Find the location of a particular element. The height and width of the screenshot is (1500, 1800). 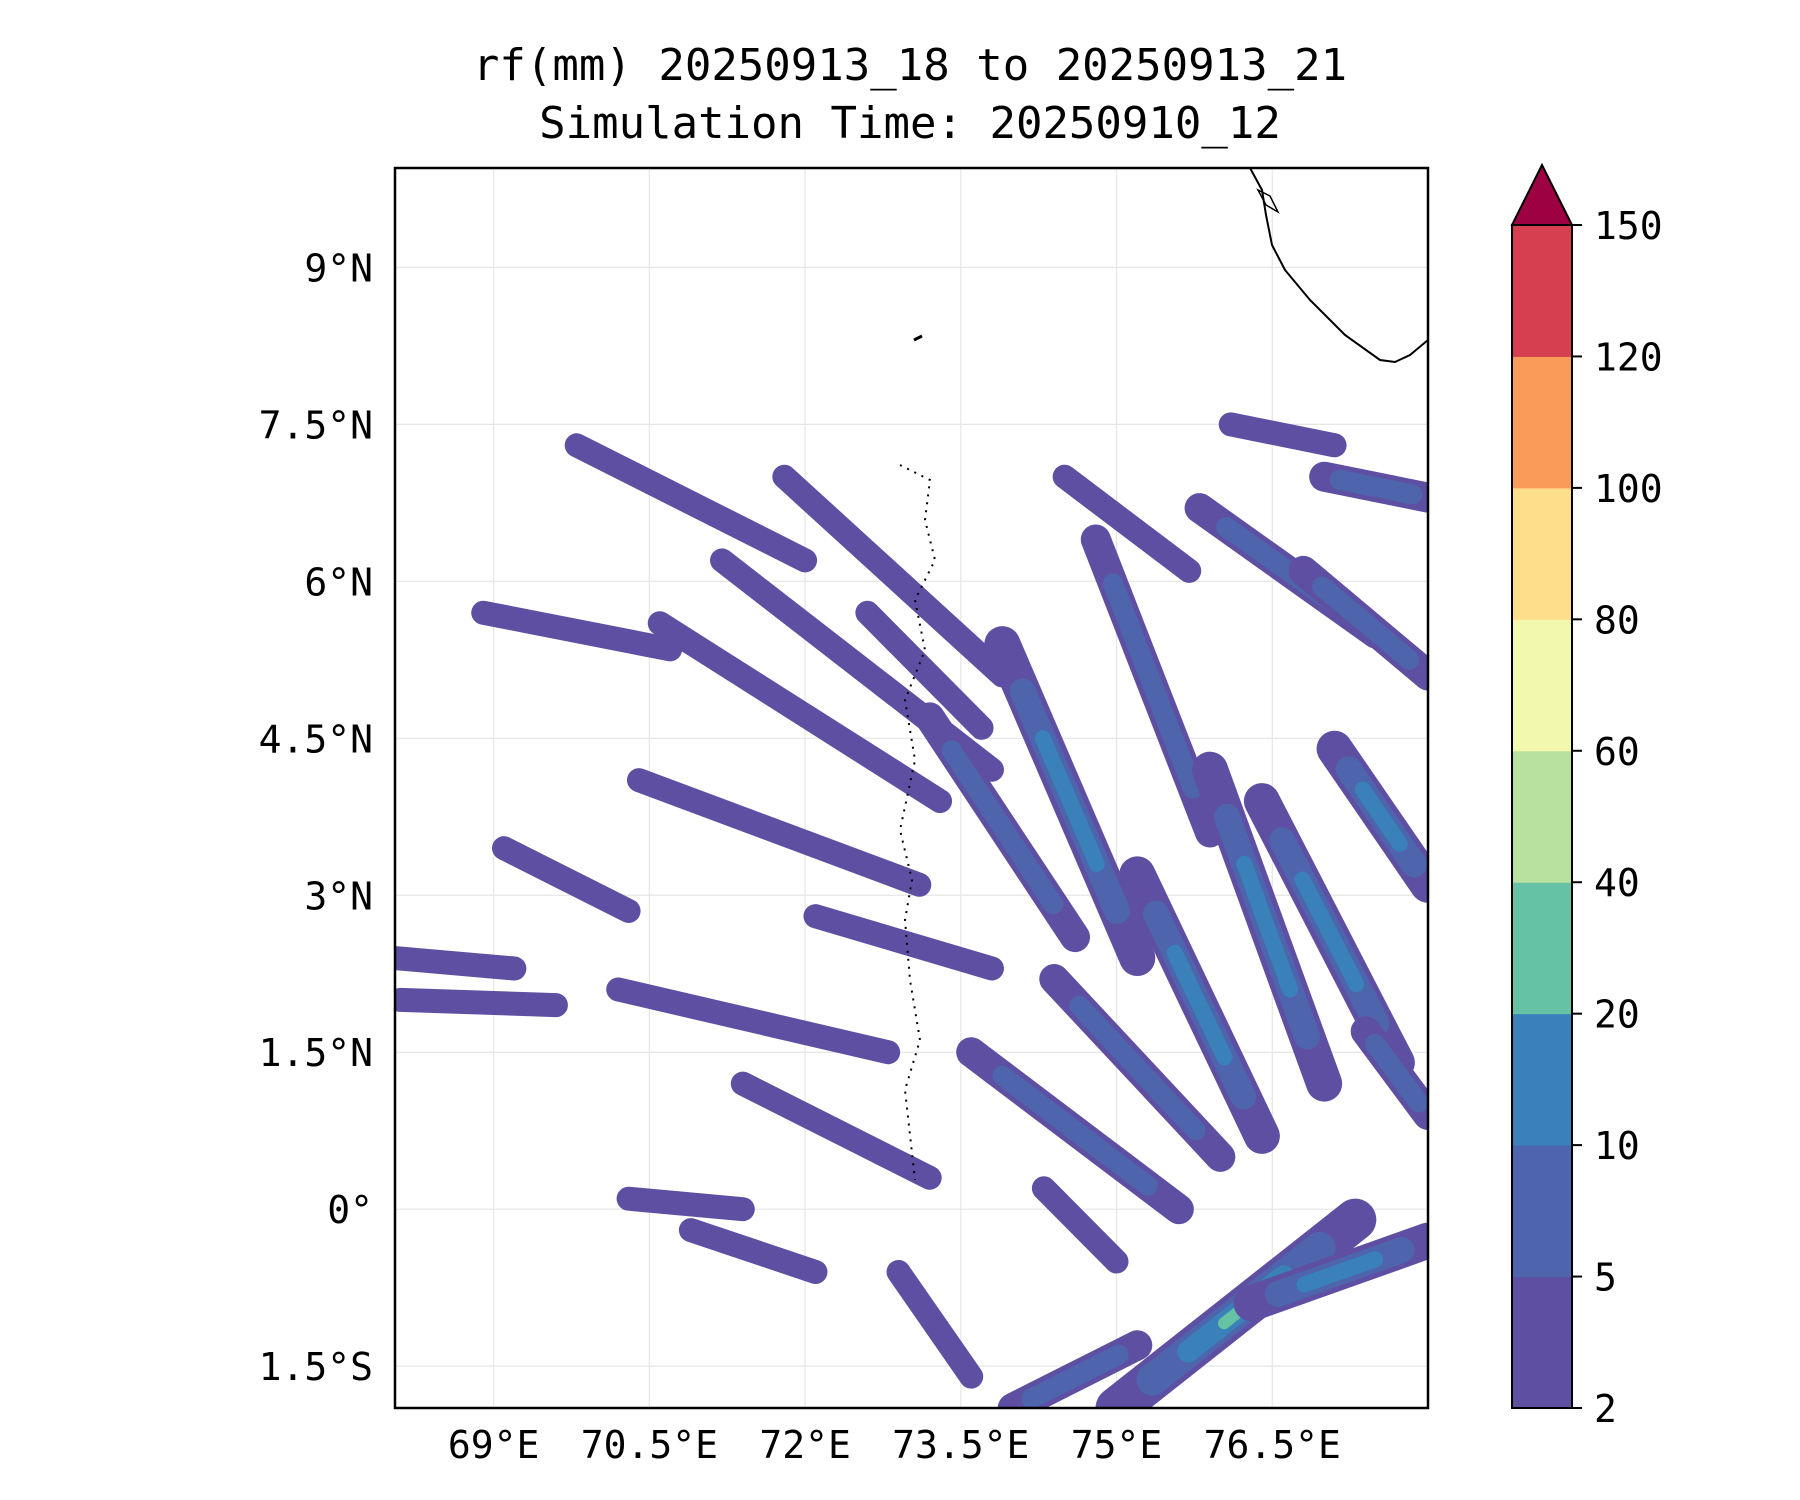

y-tick-label: 1.5°S is located at coordinates (316, 1367).